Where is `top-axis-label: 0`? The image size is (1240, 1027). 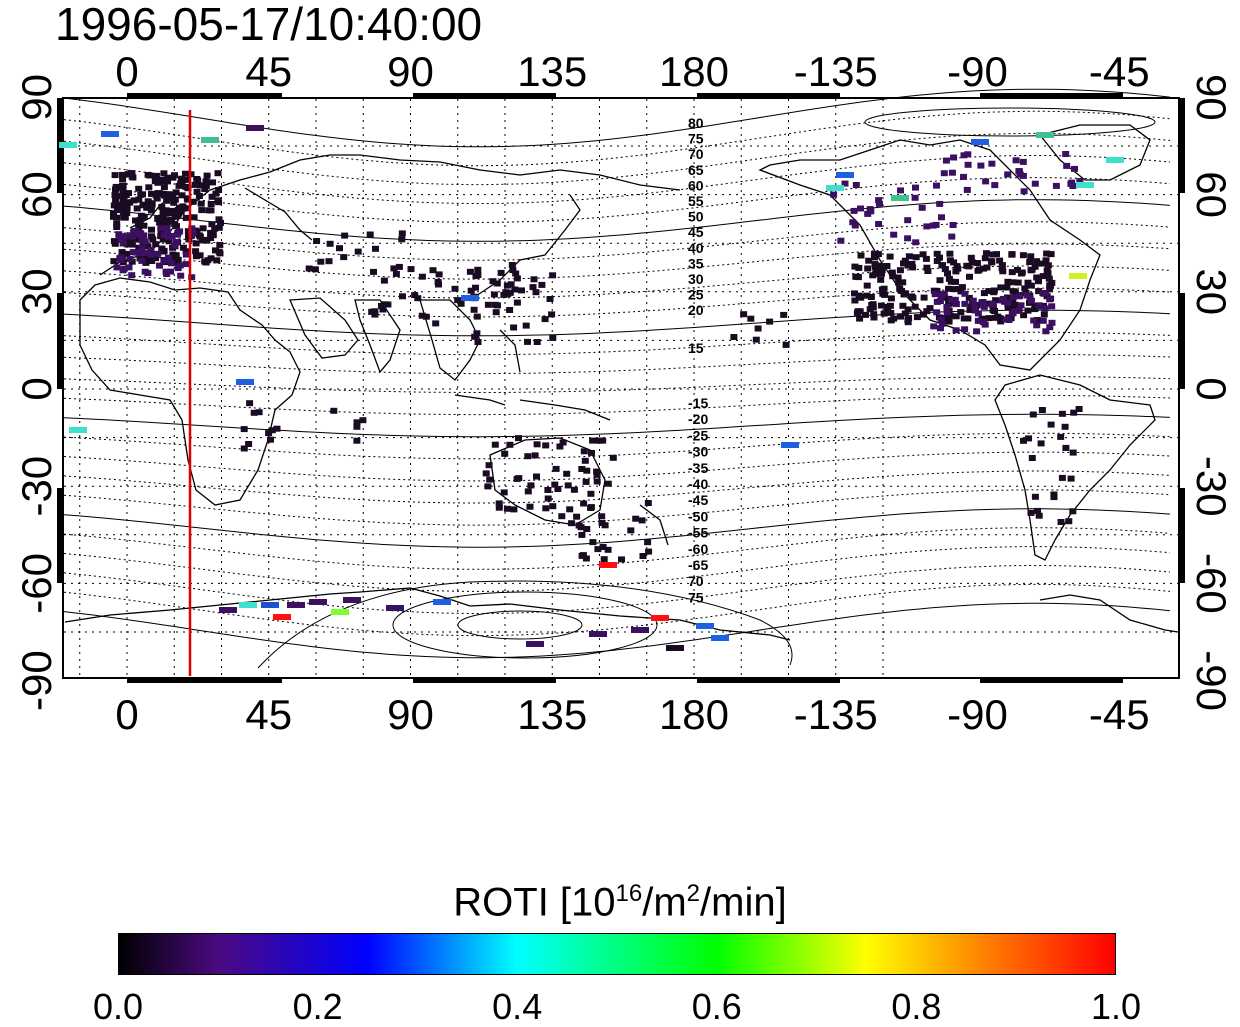 top-axis-label: 0 is located at coordinates (126, 71).